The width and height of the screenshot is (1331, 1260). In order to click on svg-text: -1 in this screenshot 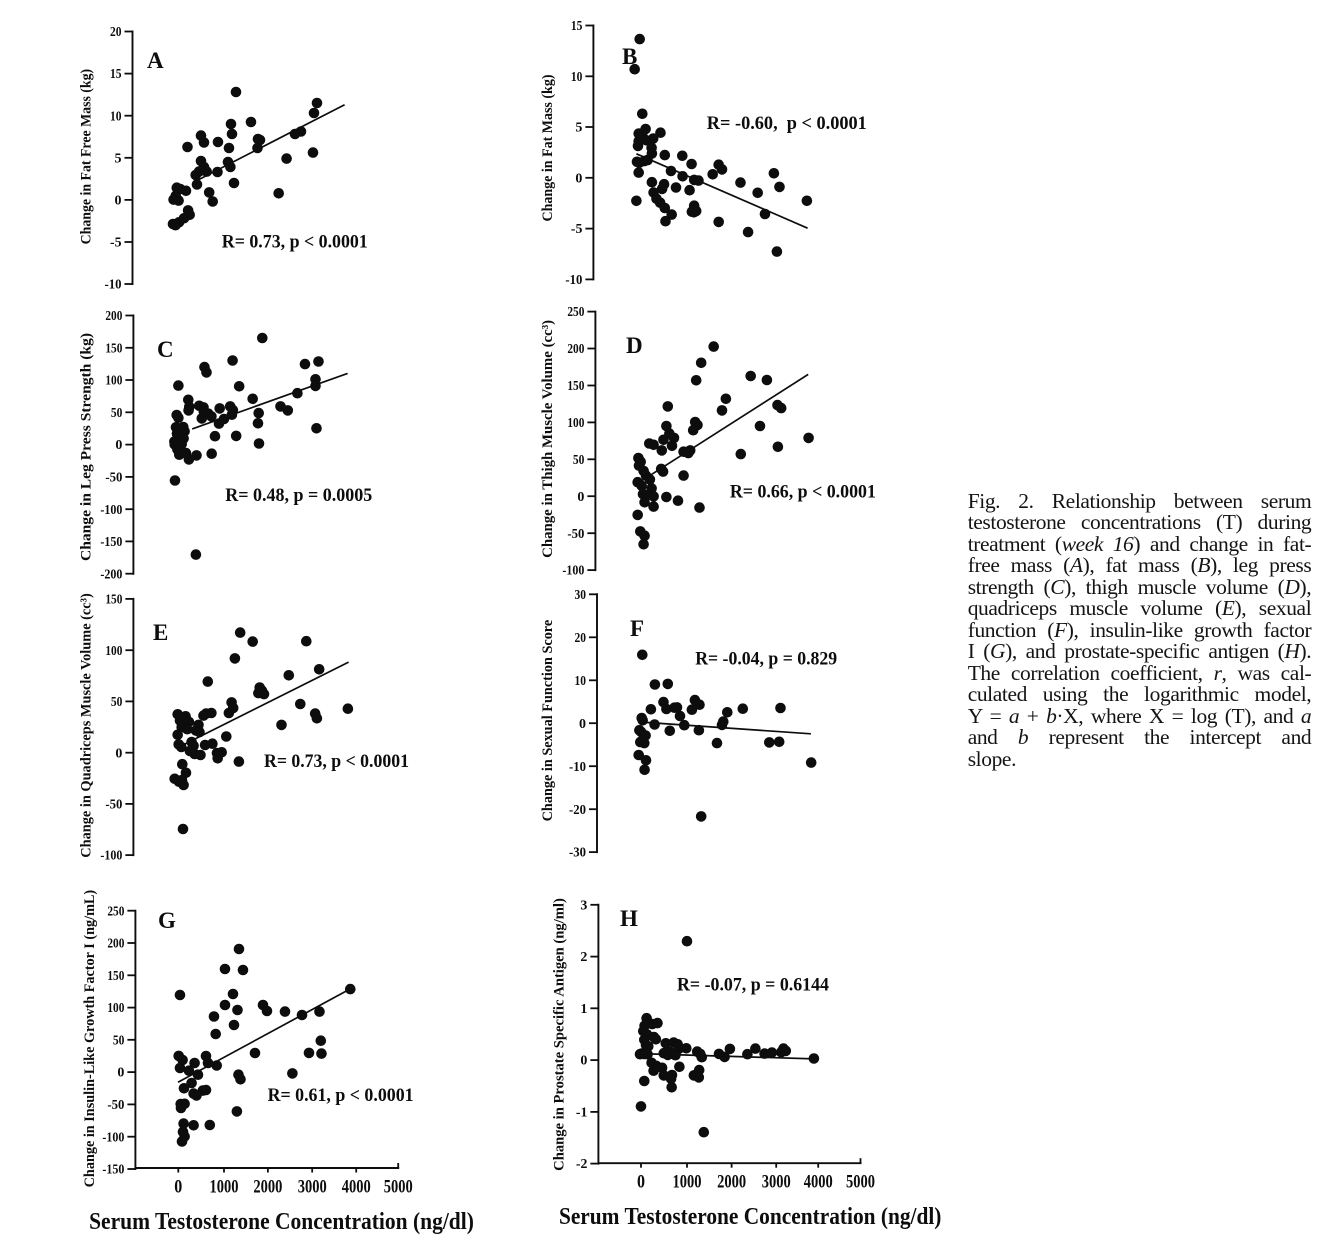, I will do `click(582, 1112)`.